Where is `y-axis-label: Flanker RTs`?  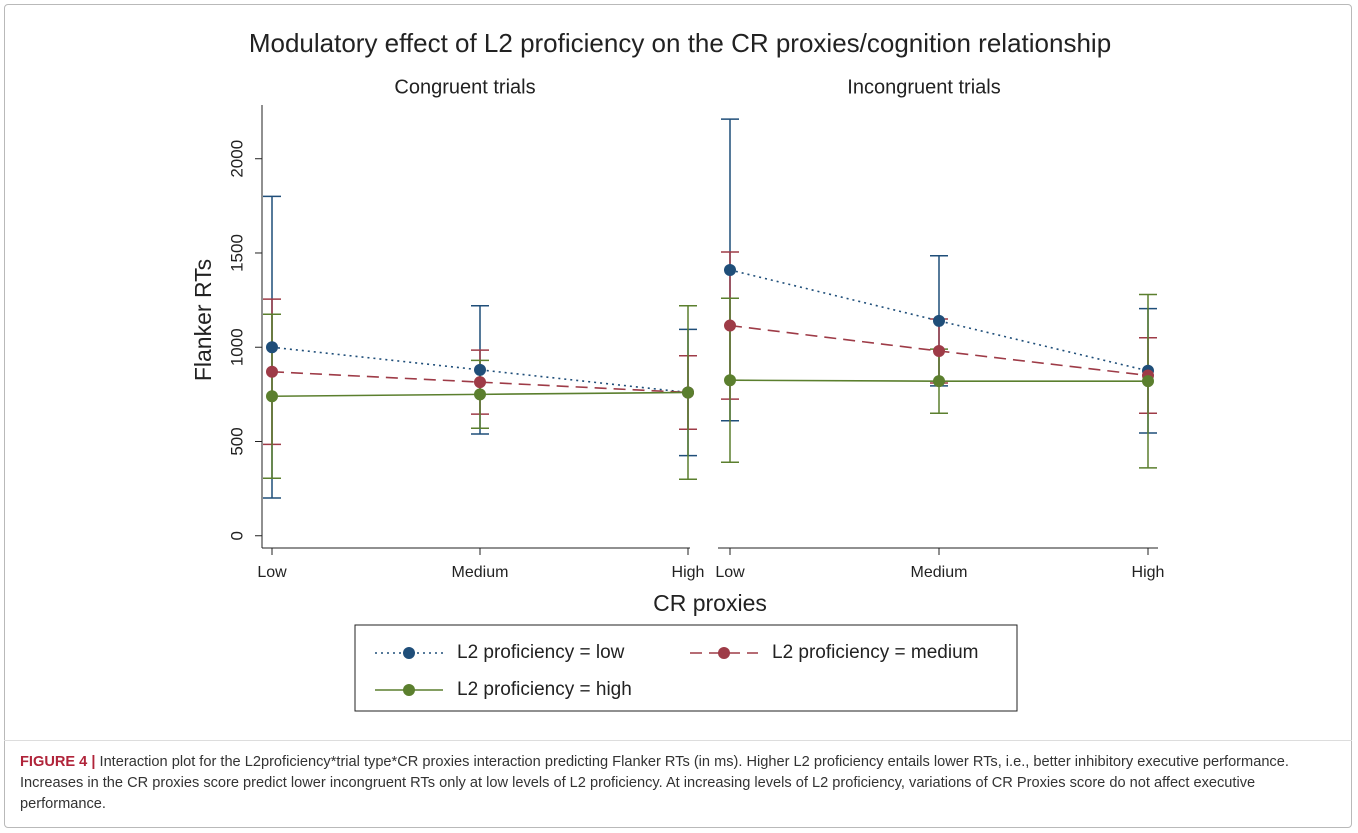 y-axis-label: Flanker RTs is located at coordinates (203, 320).